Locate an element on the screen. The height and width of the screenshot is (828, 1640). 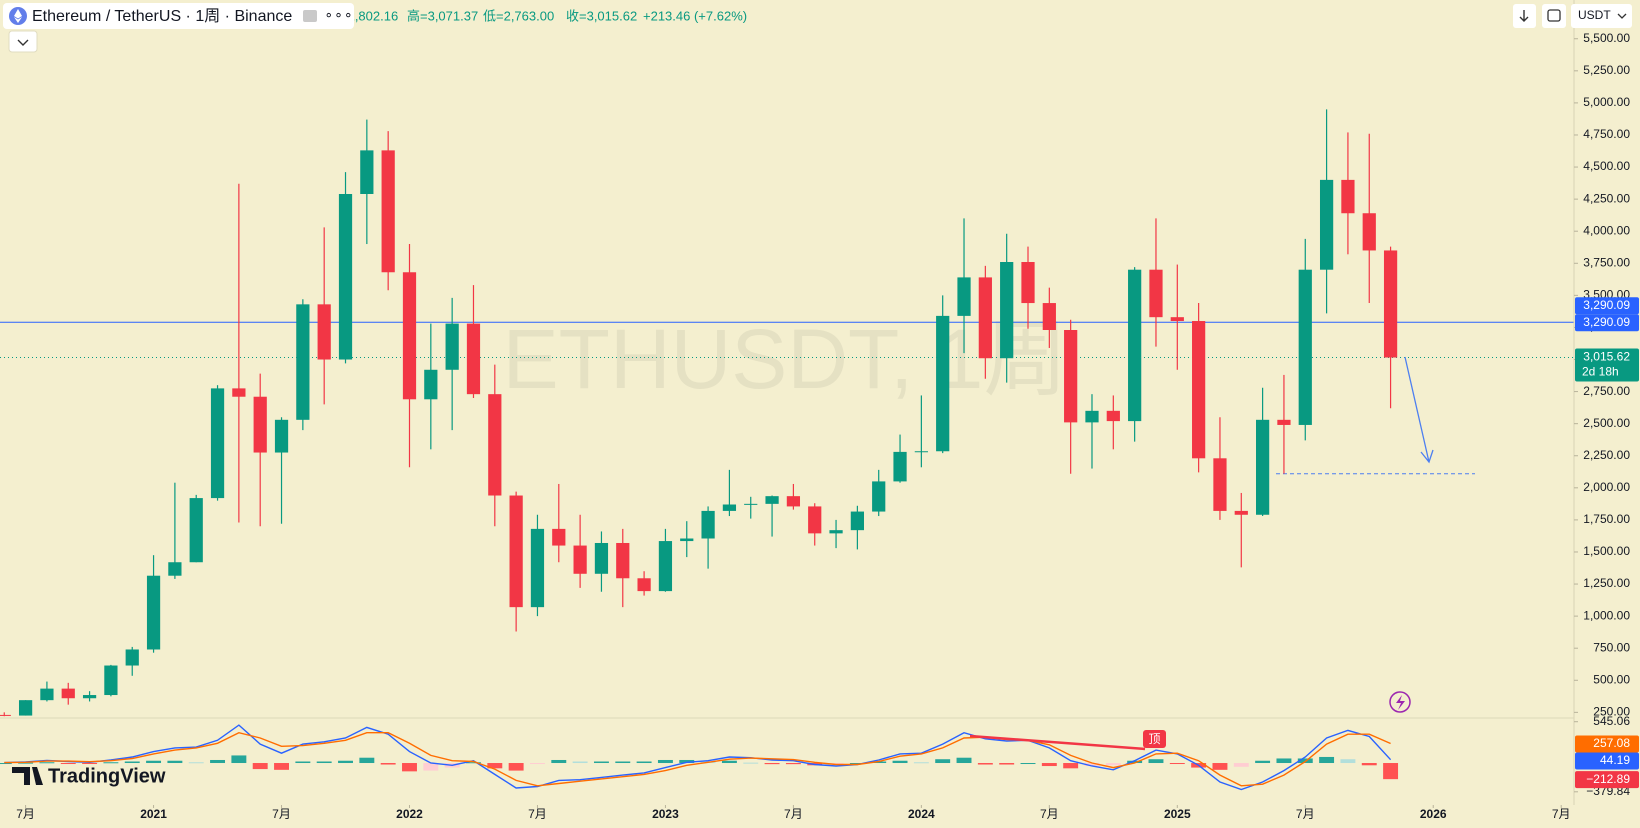
watermark: ETHUSDT, 1周 is located at coordinates (785, 359).